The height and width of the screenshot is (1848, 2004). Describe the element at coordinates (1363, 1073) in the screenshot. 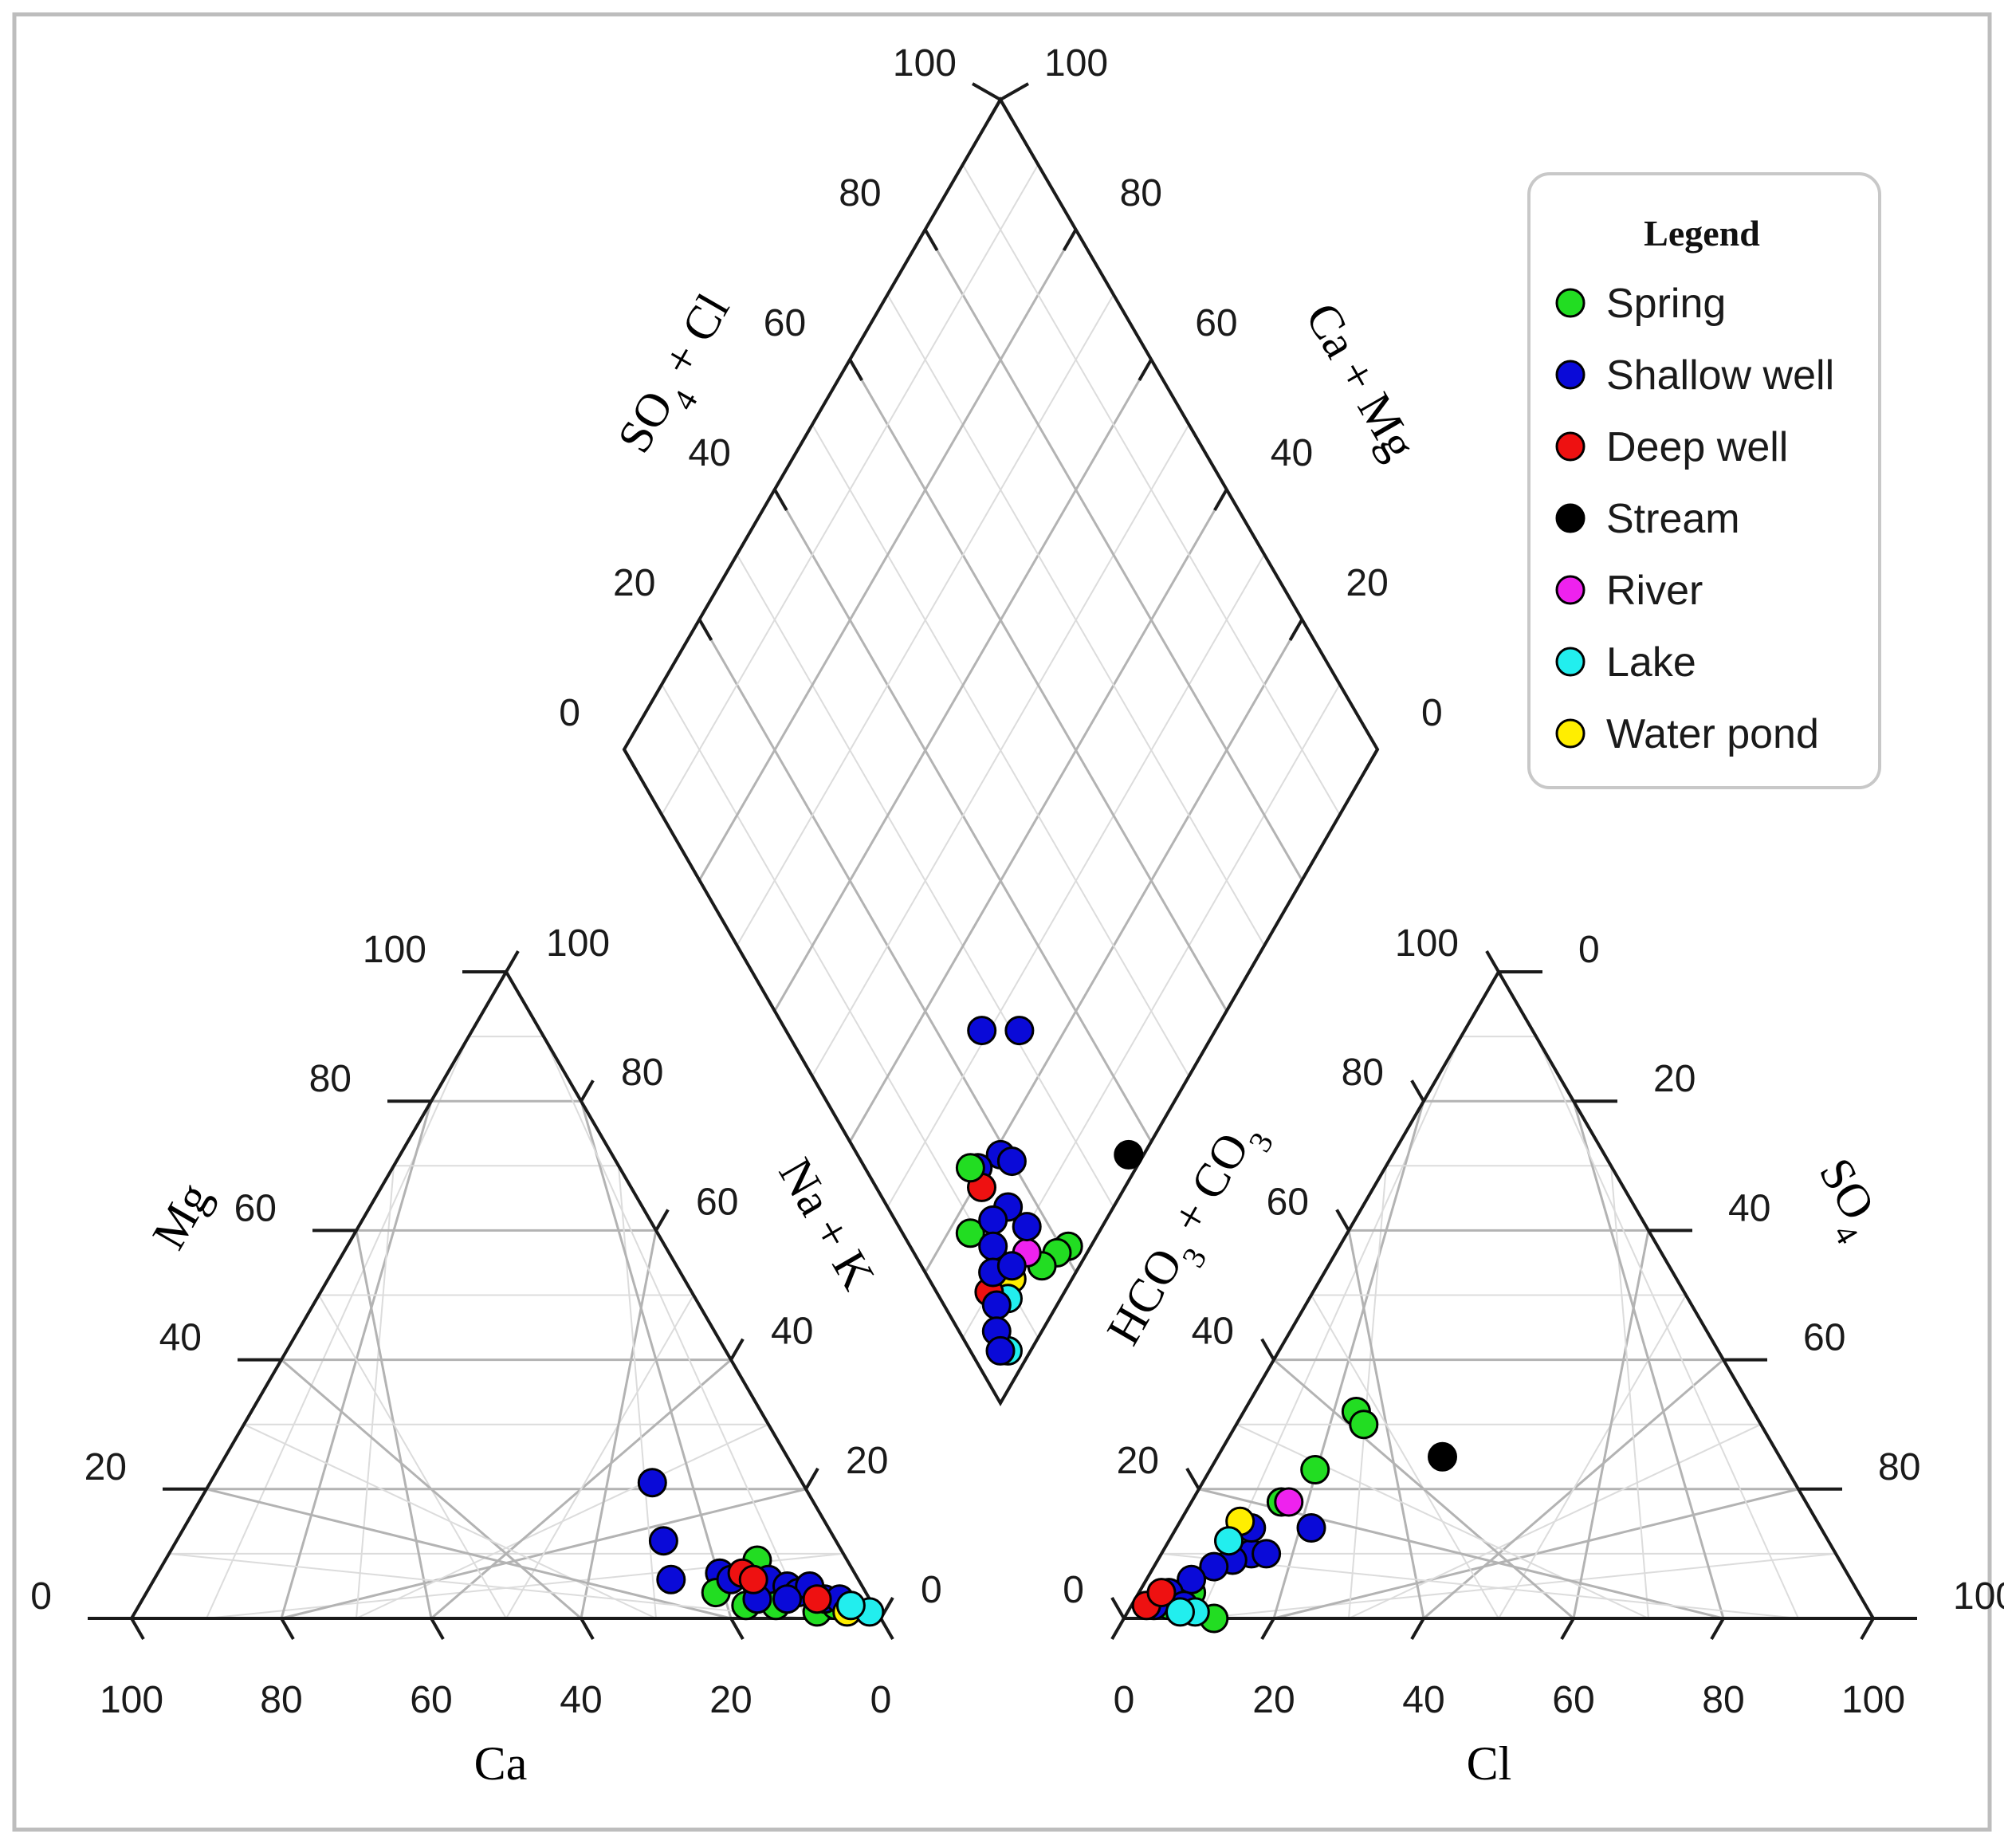

I see `anion-left-tick-label: 80` at that location.